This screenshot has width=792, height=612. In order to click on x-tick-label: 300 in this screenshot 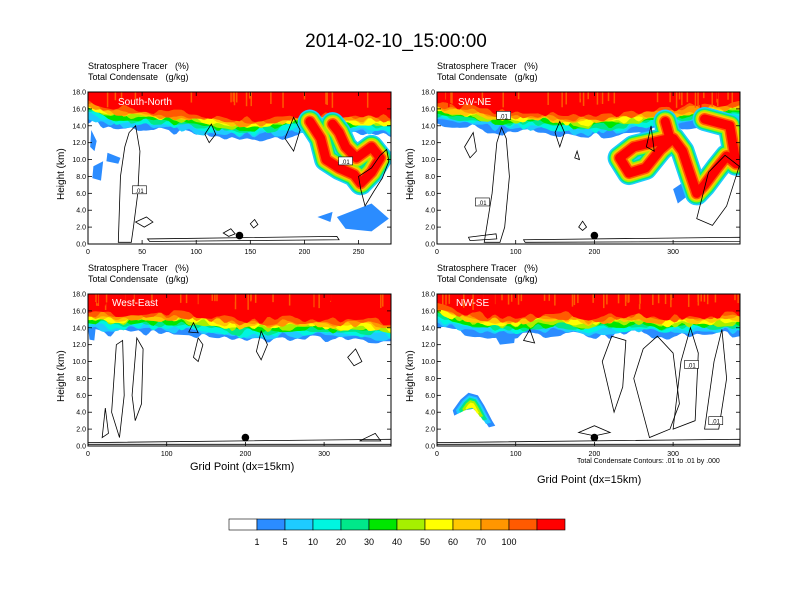, I will do `click(324, 454)`.